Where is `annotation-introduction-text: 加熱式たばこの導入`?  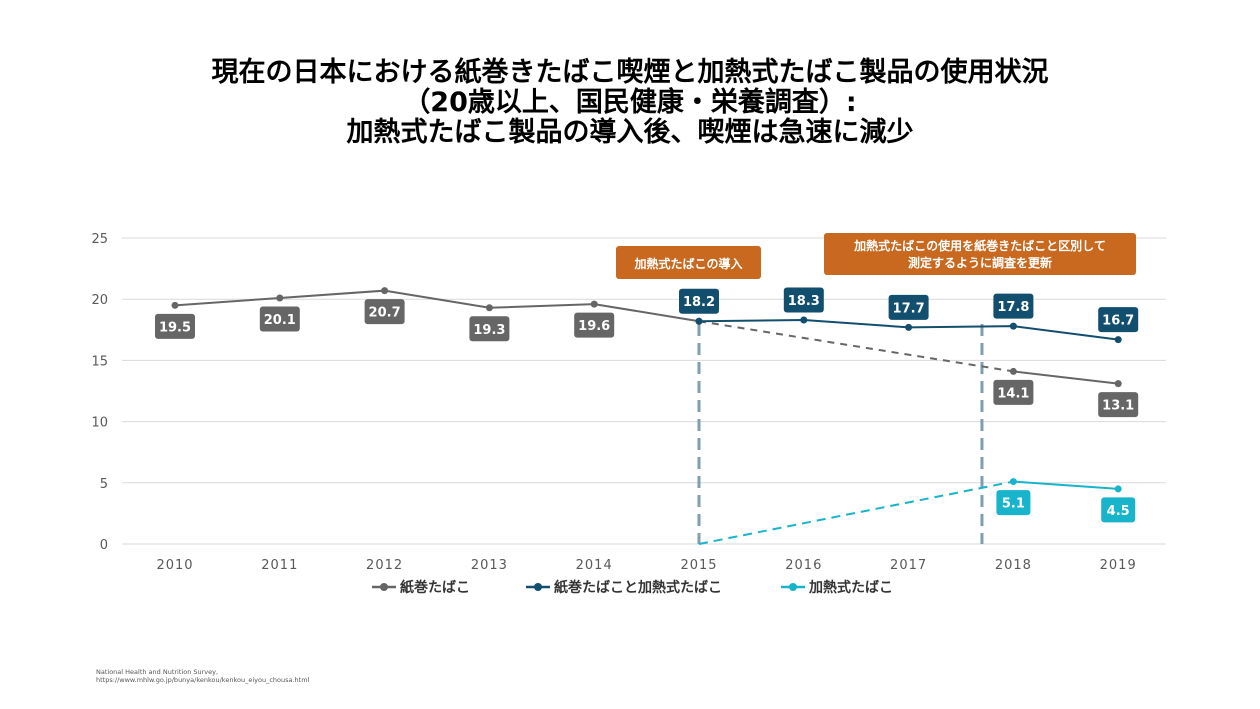
annotation-introduction-text: 加熱式たばこの導入 is located at coordinates (687, 263).